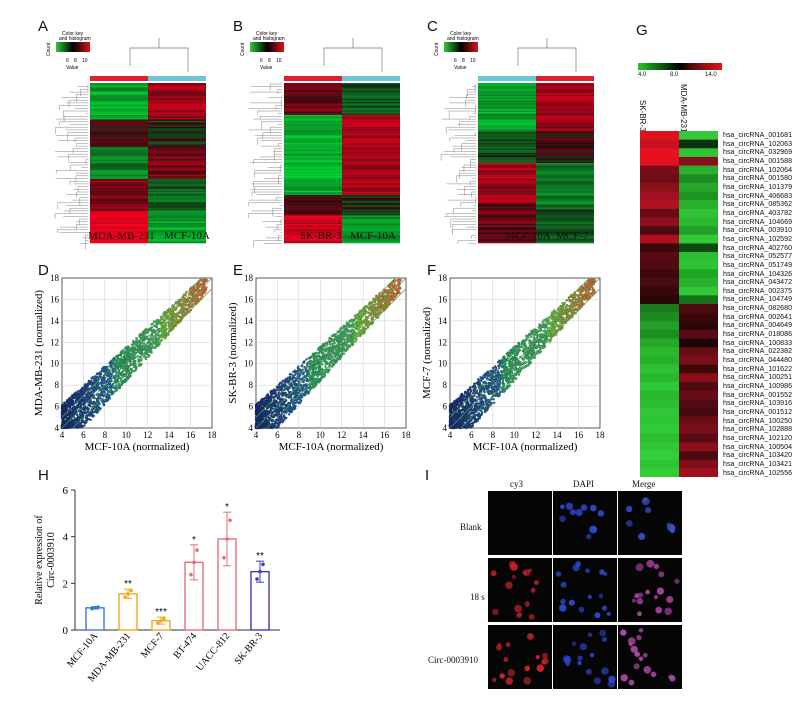  What do you see at coordinates (758, 412) in the screenshot?
I see `circrna-label: hsa_circRNA_001512` at bounding box center [758, 412].